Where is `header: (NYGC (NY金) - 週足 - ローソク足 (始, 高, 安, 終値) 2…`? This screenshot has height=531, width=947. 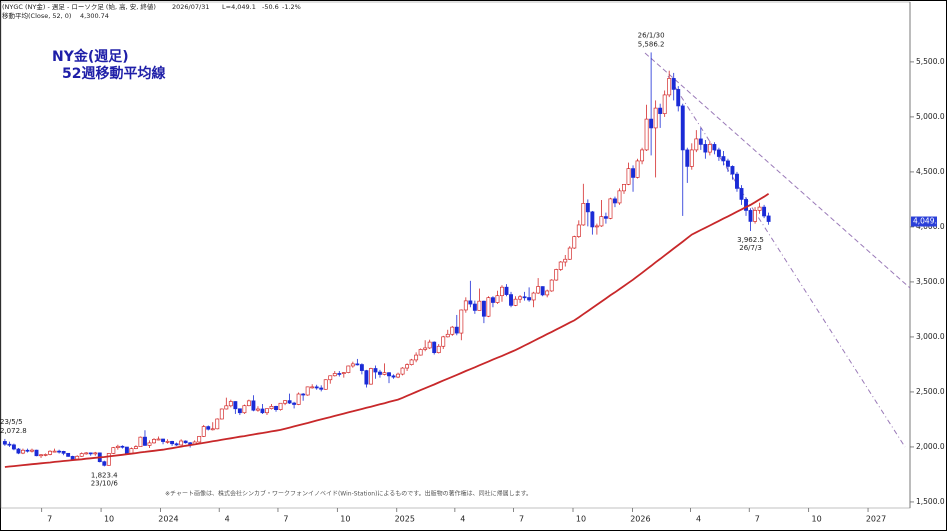
header: (NYGC (NY金) - 週足 - ローソク足 (始, 高, 安, 終値) 2… is located at coordinates (151, 11).